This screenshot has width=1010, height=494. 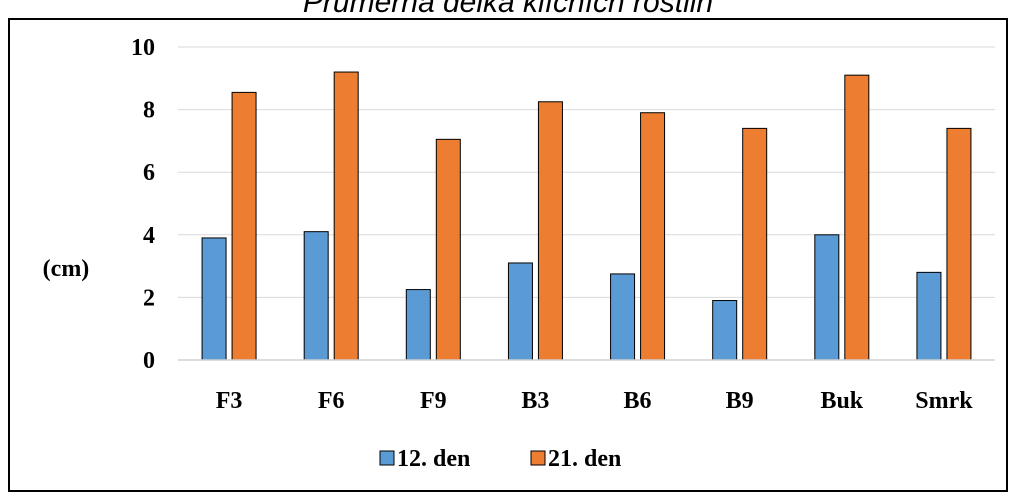 What do you see at coordinates (959, 244) in the screenshot?
I see `bar-21-den-smrk` at bounding box center [959, 244].